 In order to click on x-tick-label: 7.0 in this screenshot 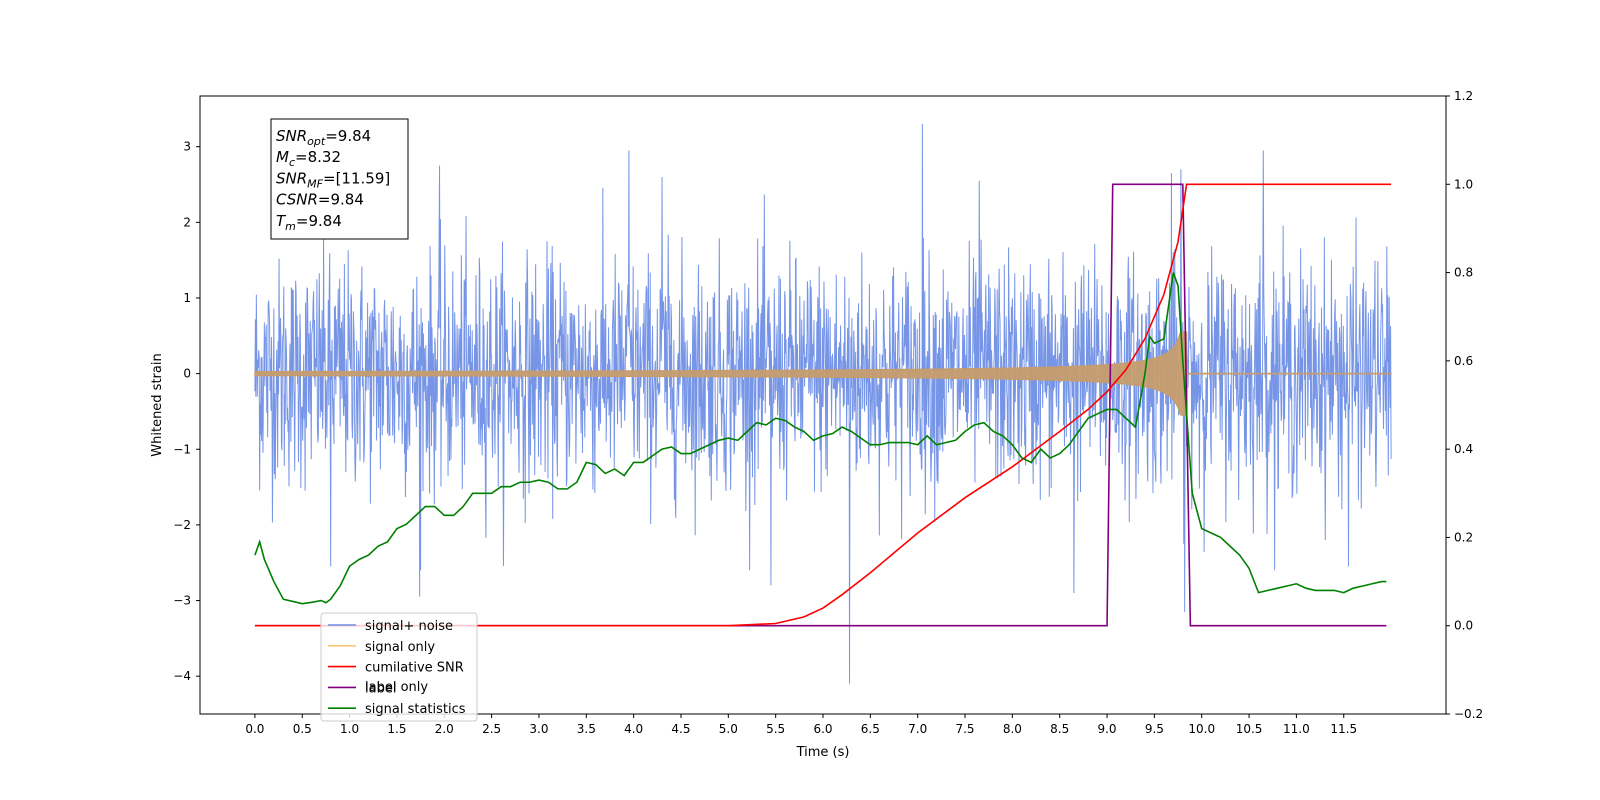, I will do `click(917, 729)`.